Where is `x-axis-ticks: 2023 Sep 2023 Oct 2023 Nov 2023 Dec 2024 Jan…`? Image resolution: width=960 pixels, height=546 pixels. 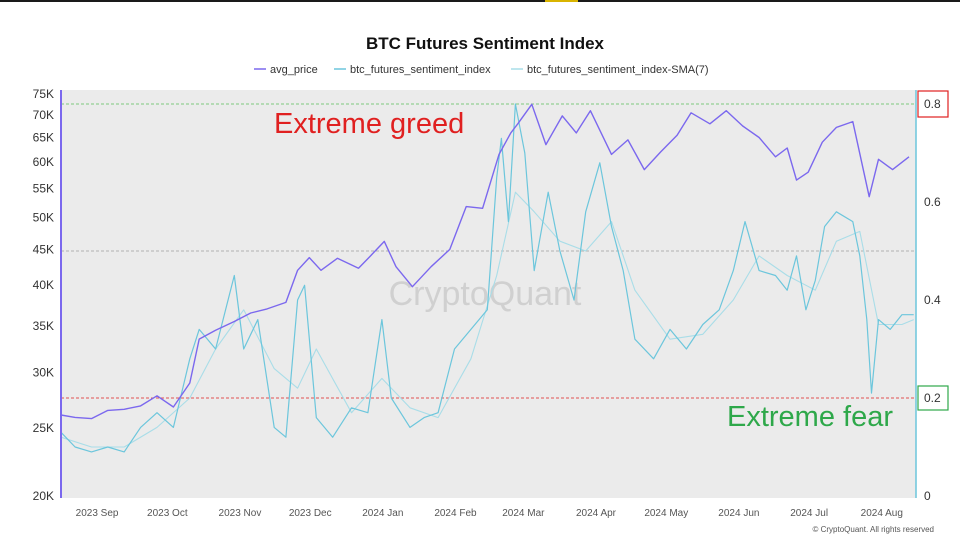 x-axis-ticks: 2023 Sep 2023 Oct 2023 Nov 2023 Dec 2024 Jan… is located at coordinates (489, 513).